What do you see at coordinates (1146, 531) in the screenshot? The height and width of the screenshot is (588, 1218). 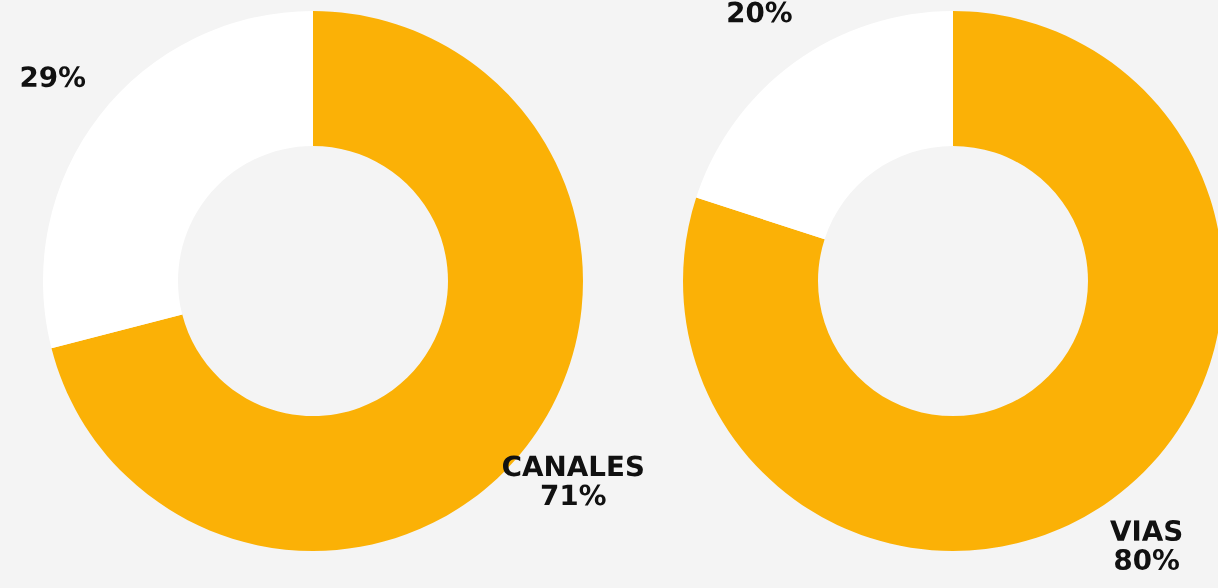 I see `slice-label: VIAS` at bounding box center [1146, 531].